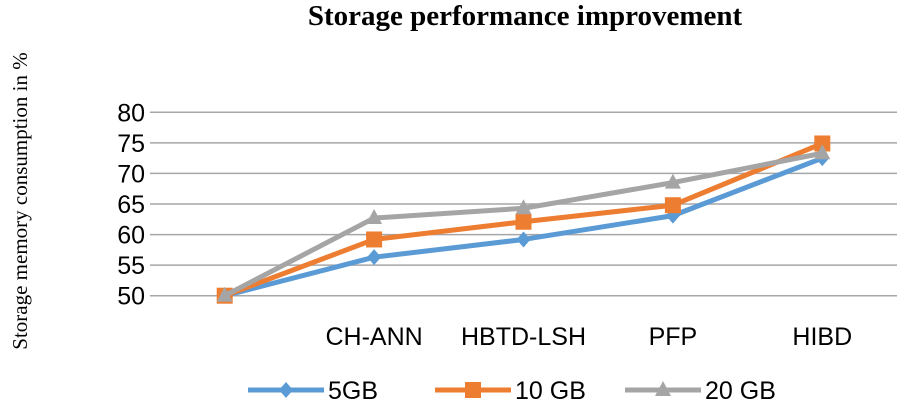 The image size is (900, 411). What do you see at coordinates (131, 266) in the screenshot?
I see `y-tick-label: 55` at bounding box center [131, 266].